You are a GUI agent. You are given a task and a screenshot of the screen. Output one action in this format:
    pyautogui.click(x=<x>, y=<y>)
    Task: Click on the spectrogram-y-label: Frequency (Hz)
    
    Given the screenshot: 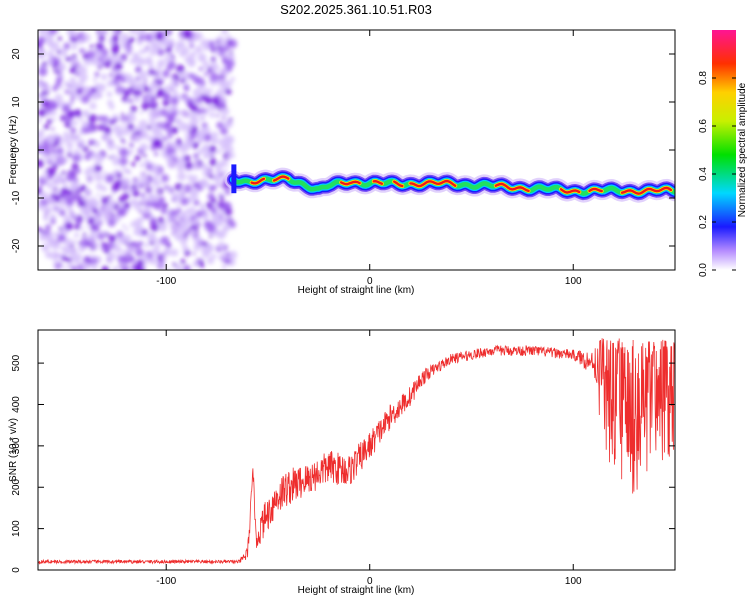 What is the action you would take?
    pyautogui.click(x=13, y=150)
    